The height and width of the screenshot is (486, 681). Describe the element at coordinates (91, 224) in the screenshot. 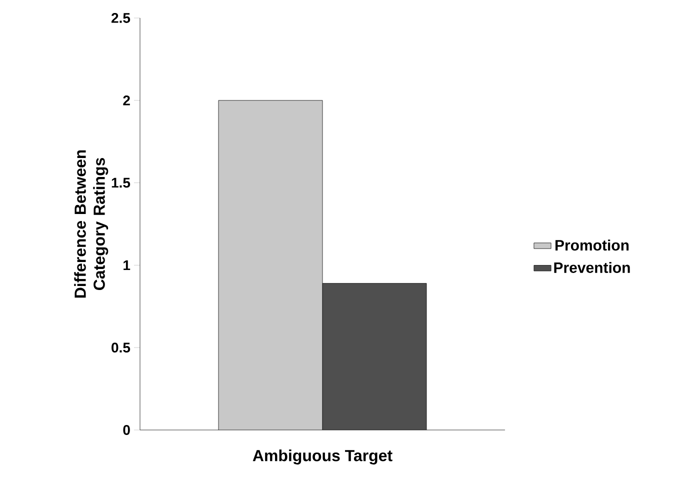

I see `y-axis-title: Difference Between Category Ratings` at that location.